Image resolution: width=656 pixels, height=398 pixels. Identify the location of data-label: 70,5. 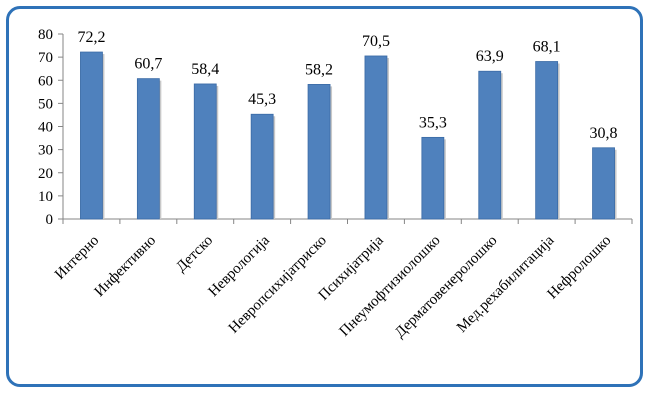
(376, 41).